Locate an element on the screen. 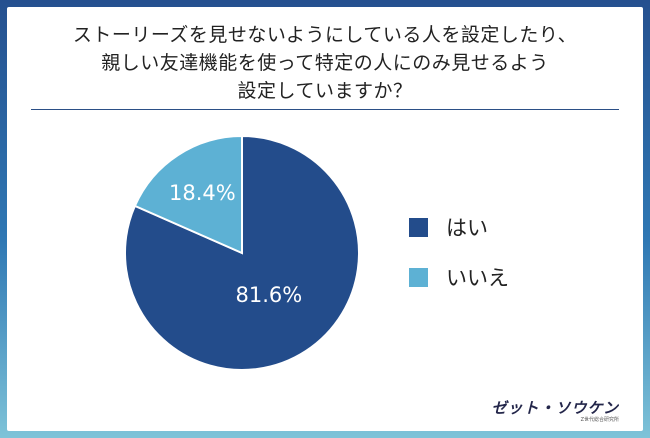 This screenshot has width=650, height=438. pie-slice-no is located at coordinates (188, 194).